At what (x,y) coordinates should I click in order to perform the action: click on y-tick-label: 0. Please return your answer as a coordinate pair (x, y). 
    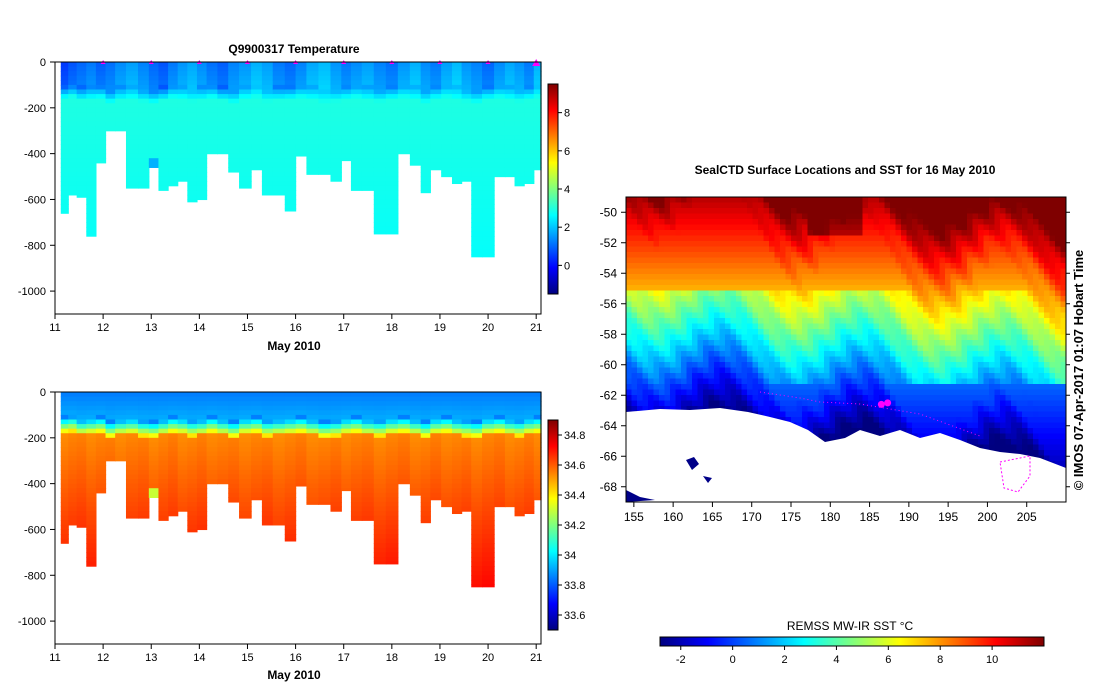
    Looking at the image, I should click on (43, 393).